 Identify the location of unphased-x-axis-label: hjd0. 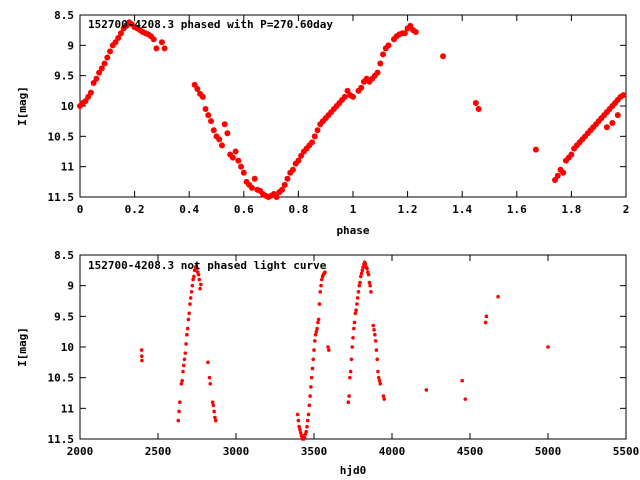
(353, 470).